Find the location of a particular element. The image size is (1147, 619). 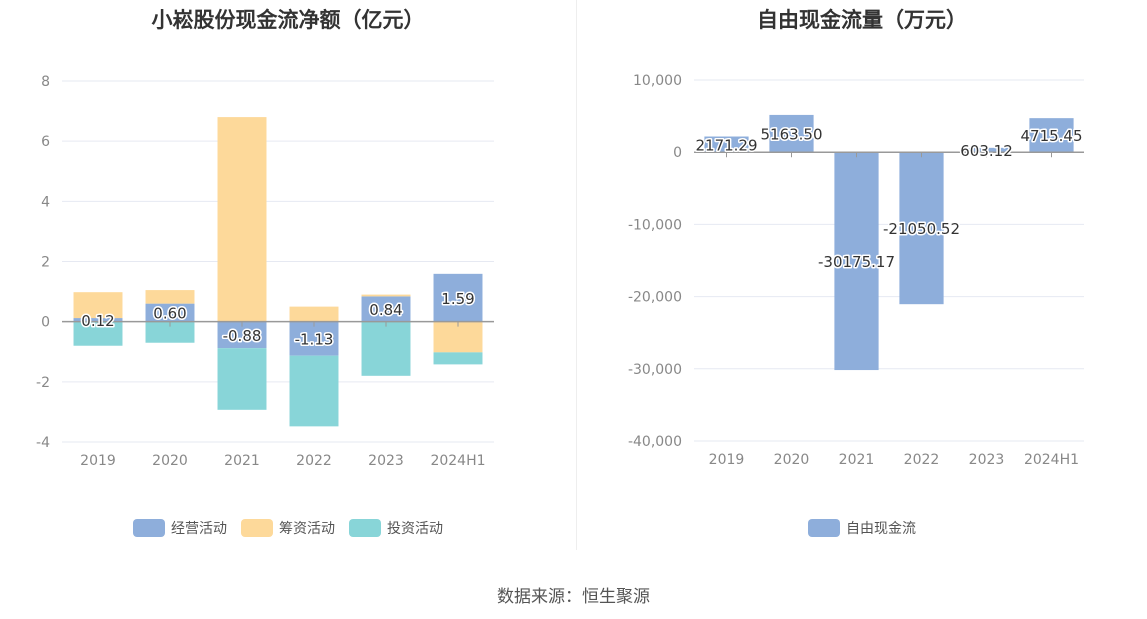

data-label: 0.60 is located at coordinates (169, 314).